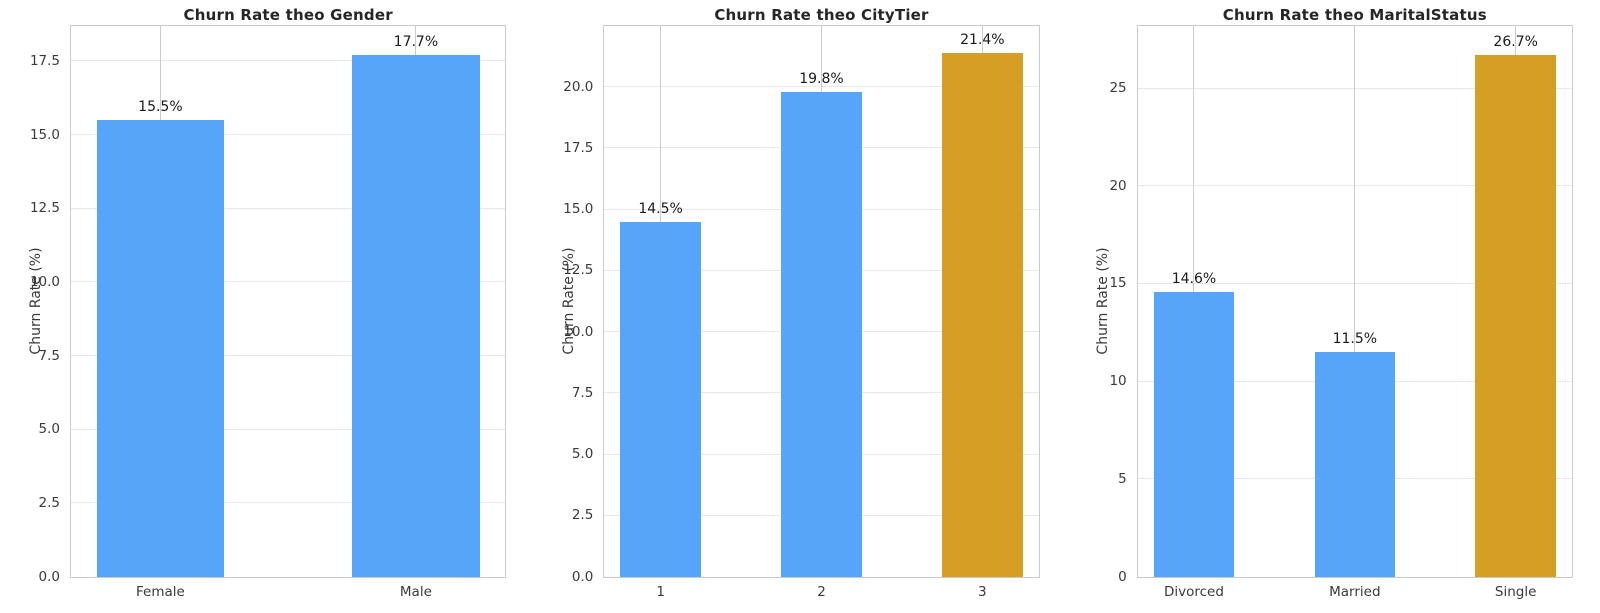 The width and height of the screenshot is (1600, 613). I want to click on bar-value-label: 11.5%, so click(1355, 339).